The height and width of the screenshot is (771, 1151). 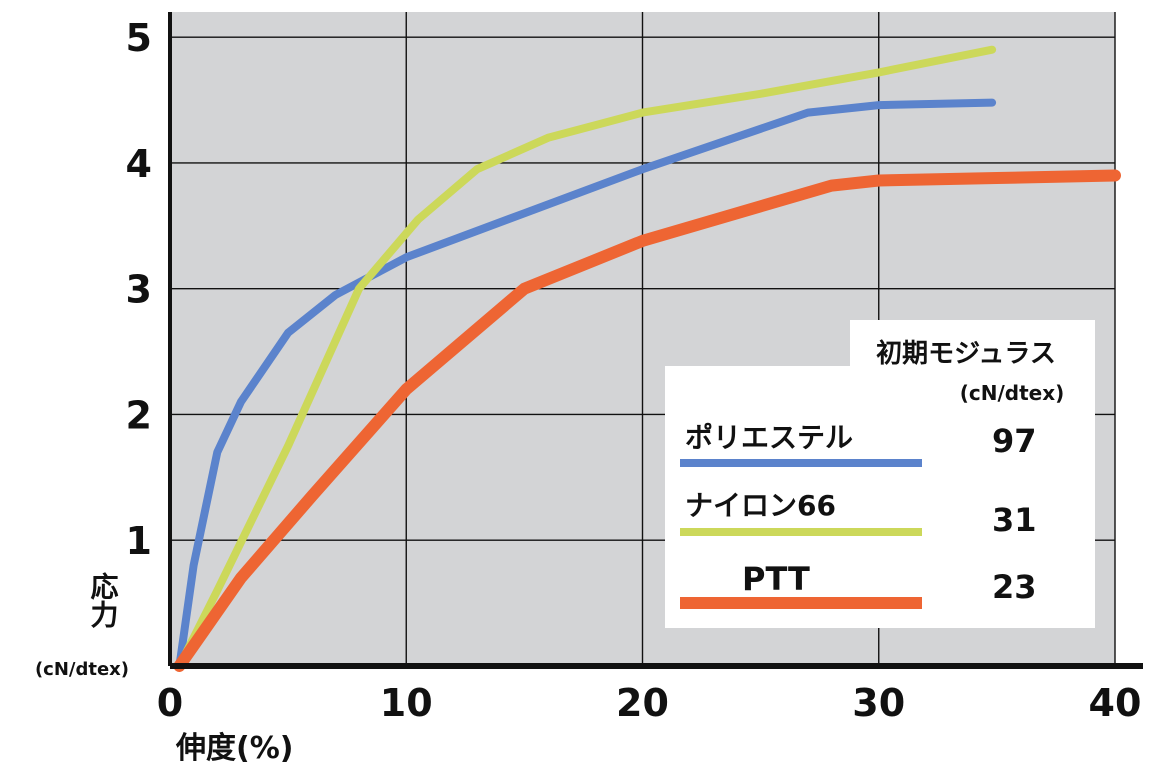 What do you see at coordinates (170, 703) in the screenshot?
I see `x-tick-label: 0` at bounding box center [170, 703].